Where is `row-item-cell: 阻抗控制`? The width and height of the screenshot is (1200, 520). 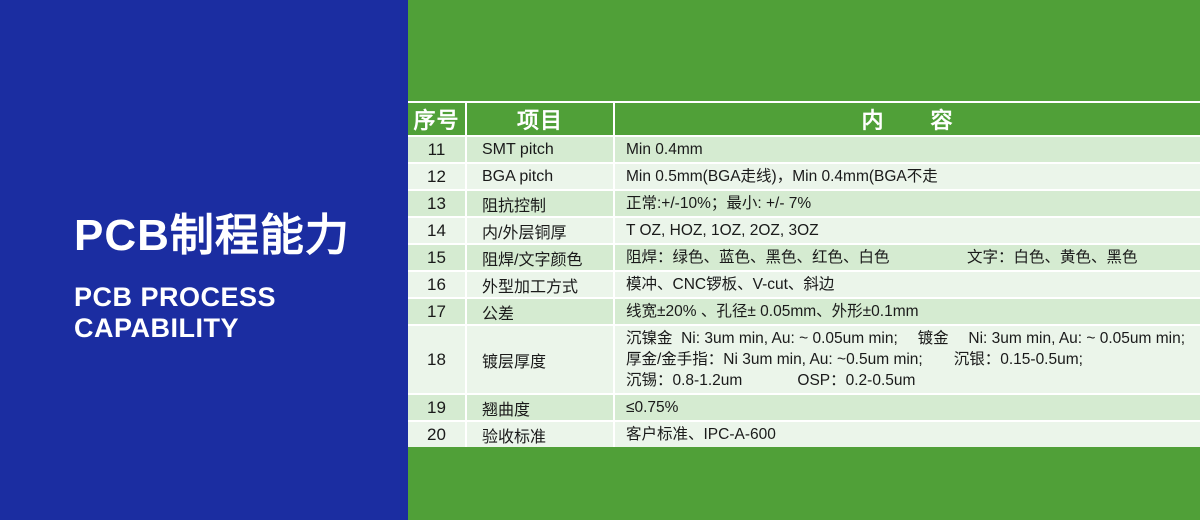 row-item-cell: 阻抗控制 is located at coordinates (540, 203).